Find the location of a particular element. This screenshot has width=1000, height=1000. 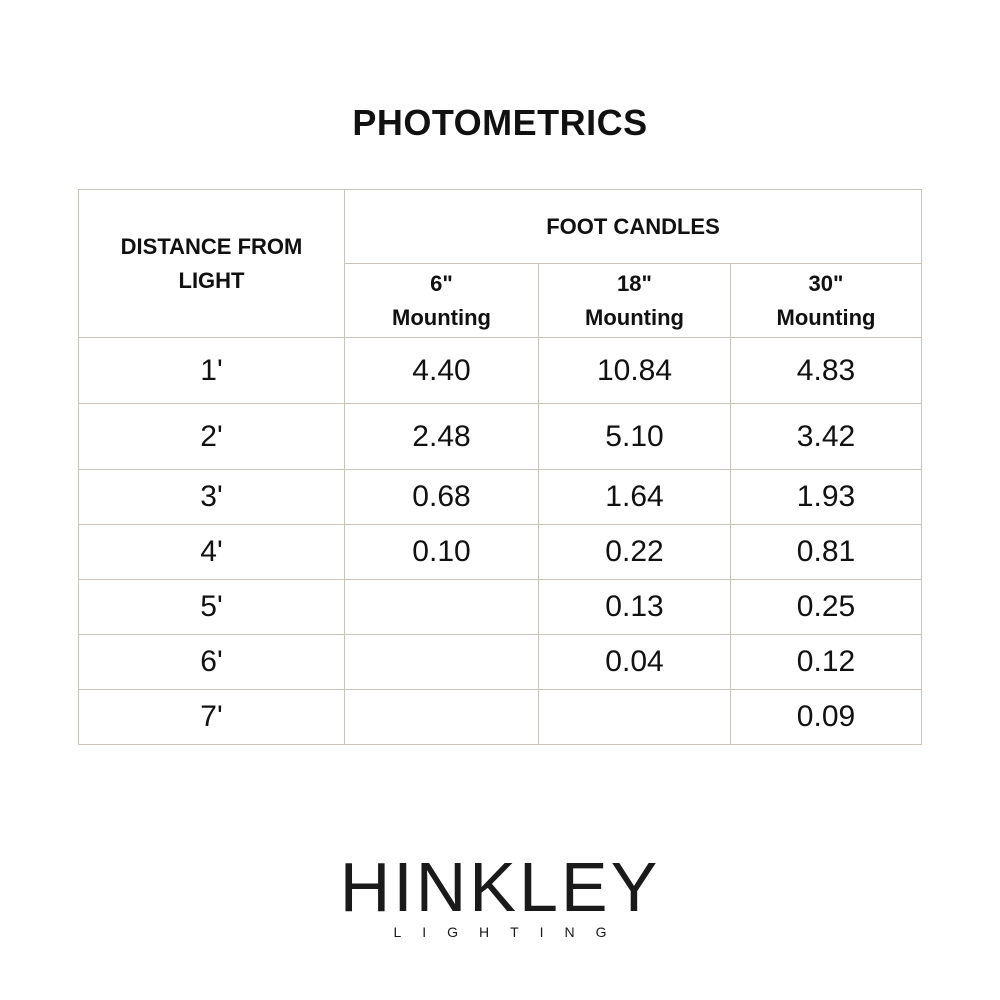

foot-candle-cell: 4.40 is located at coordinates (441, 370).